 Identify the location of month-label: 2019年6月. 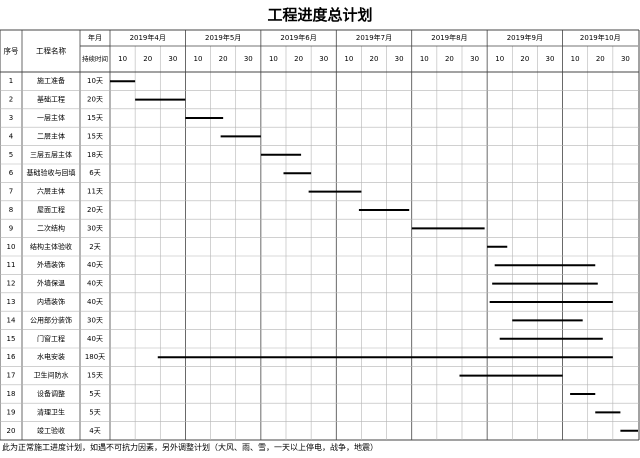
(298, 37).